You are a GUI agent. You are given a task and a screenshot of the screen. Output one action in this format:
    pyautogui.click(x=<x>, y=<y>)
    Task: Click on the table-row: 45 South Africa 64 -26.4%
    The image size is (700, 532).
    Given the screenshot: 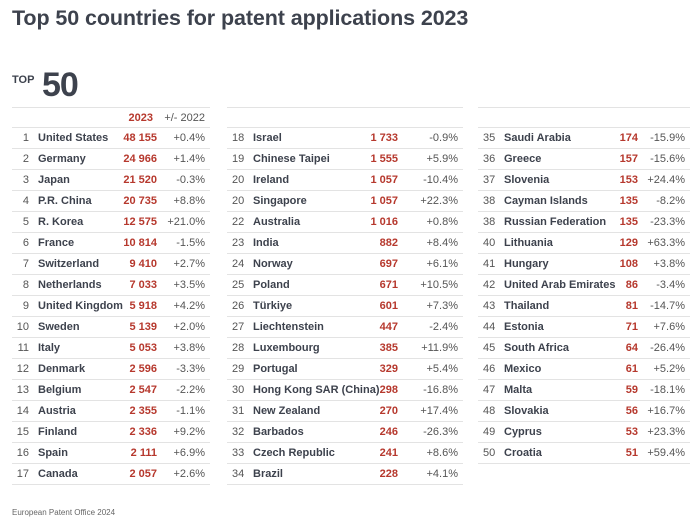 What is the action you would take?
    pyautogui.click(x=584, y=348)
    